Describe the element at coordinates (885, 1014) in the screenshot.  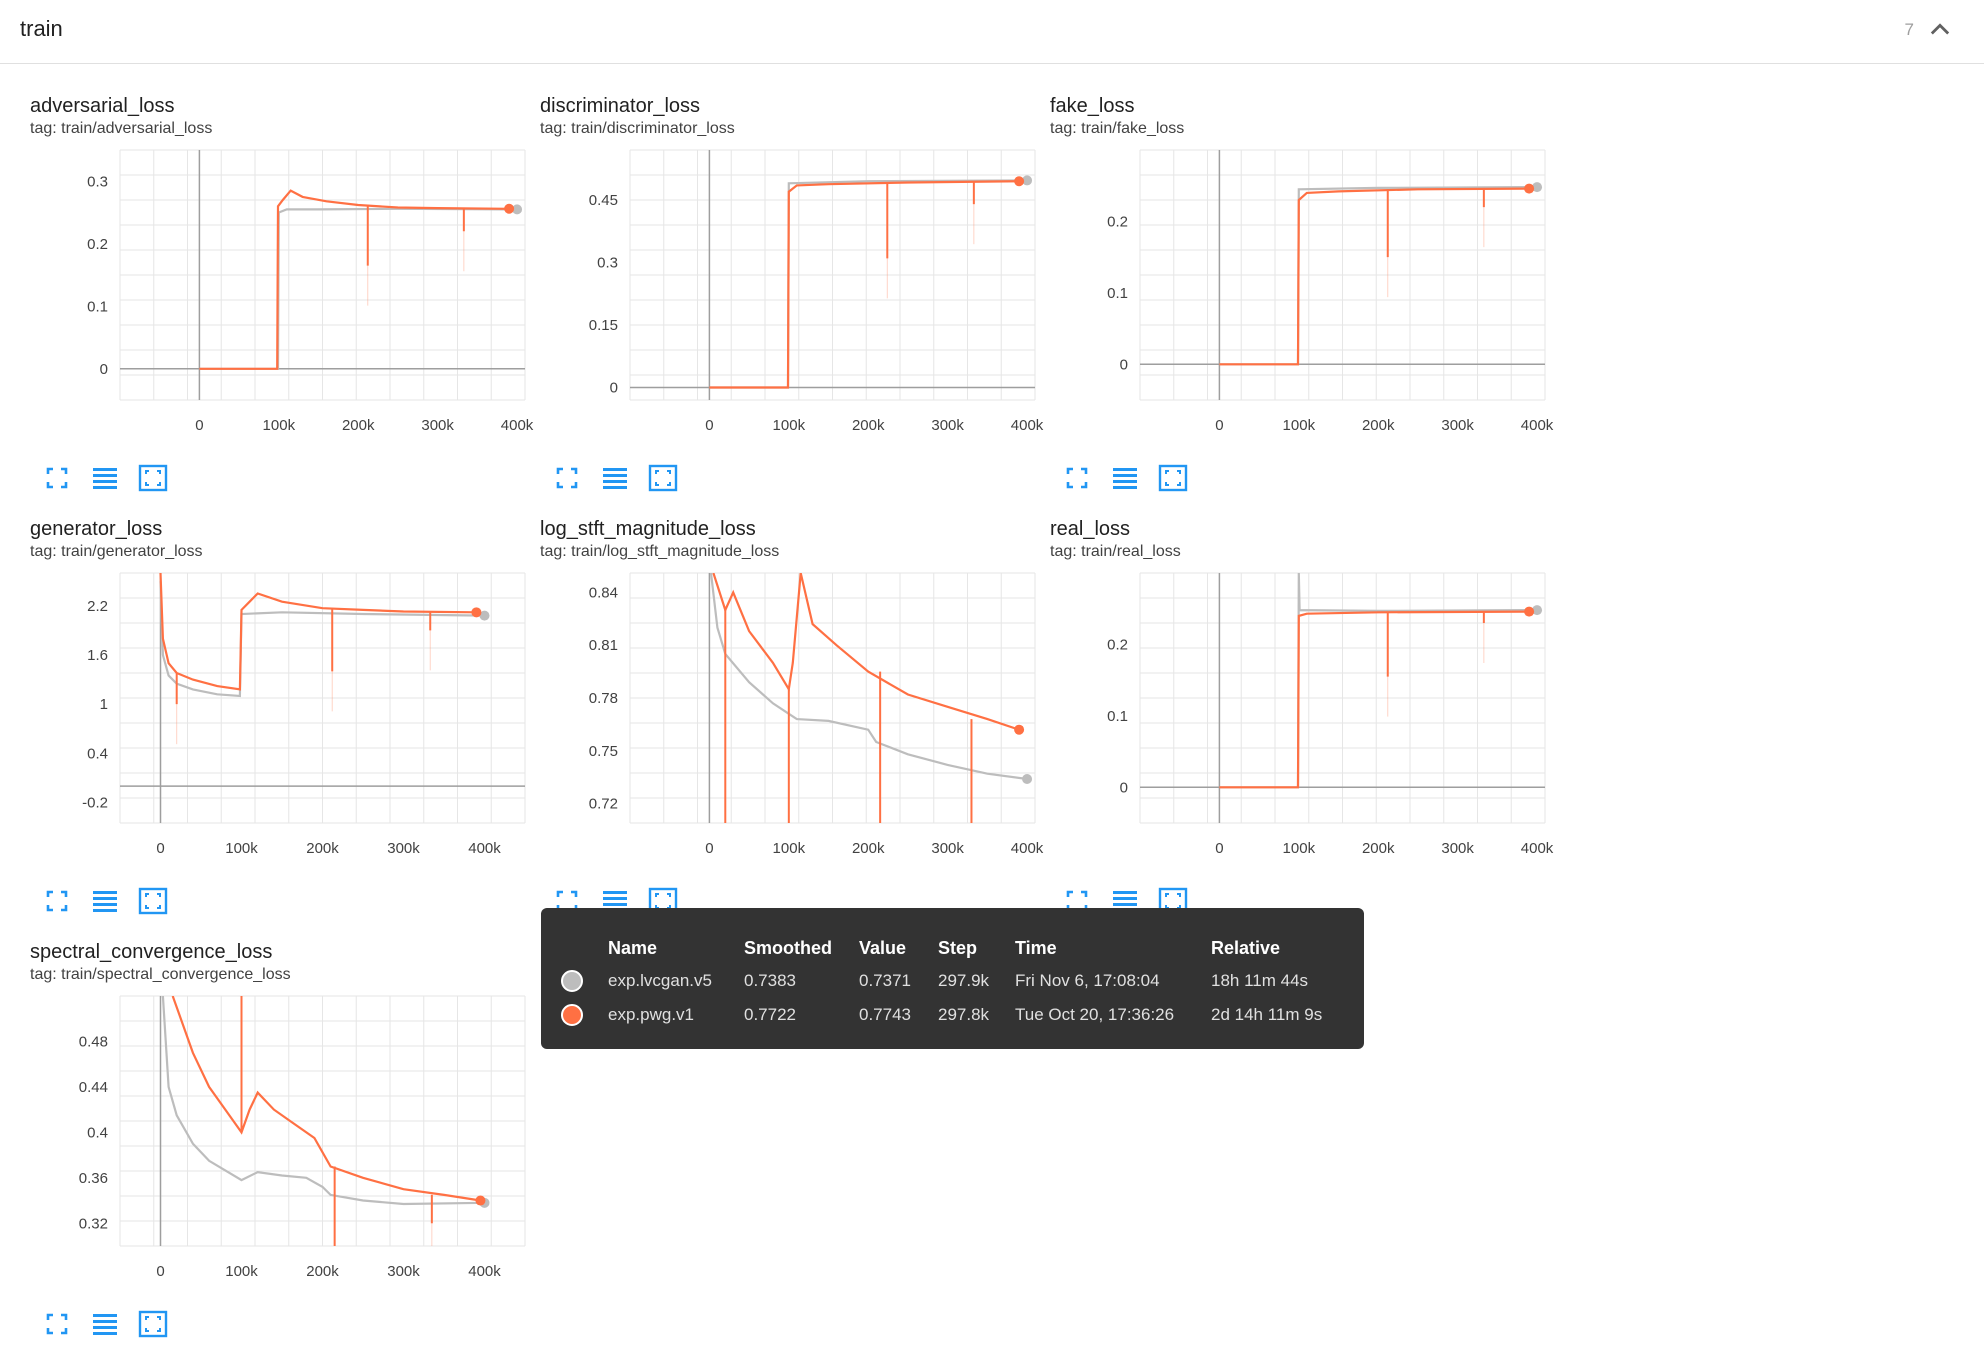
I see `tooltip-value: 0.7743` at that location.